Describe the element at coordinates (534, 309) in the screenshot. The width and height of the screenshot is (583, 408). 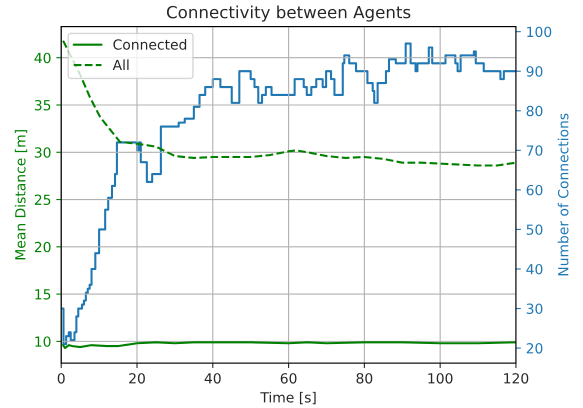
I see `y2-tick-label: 30` at that location.